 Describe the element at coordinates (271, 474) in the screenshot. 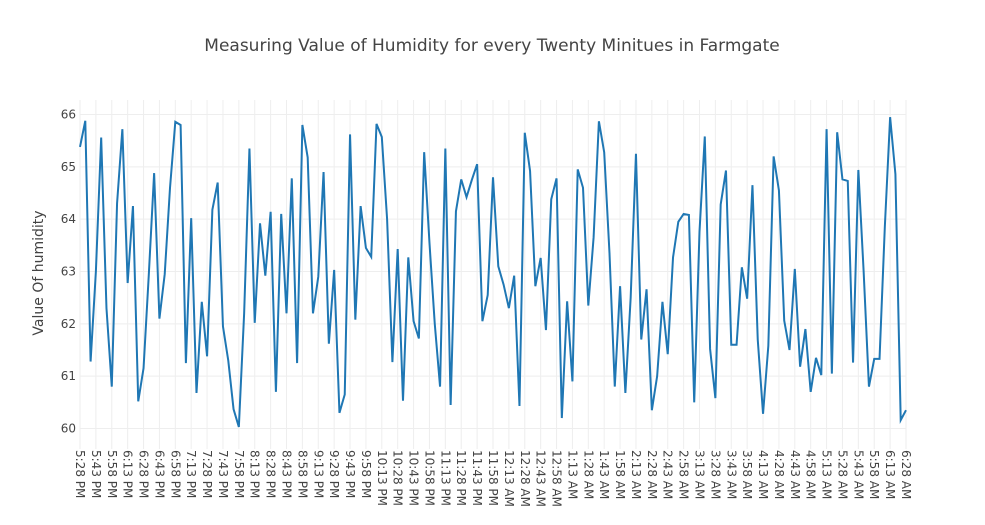

I see `x-tick-label: 8:28 PM` at that location.